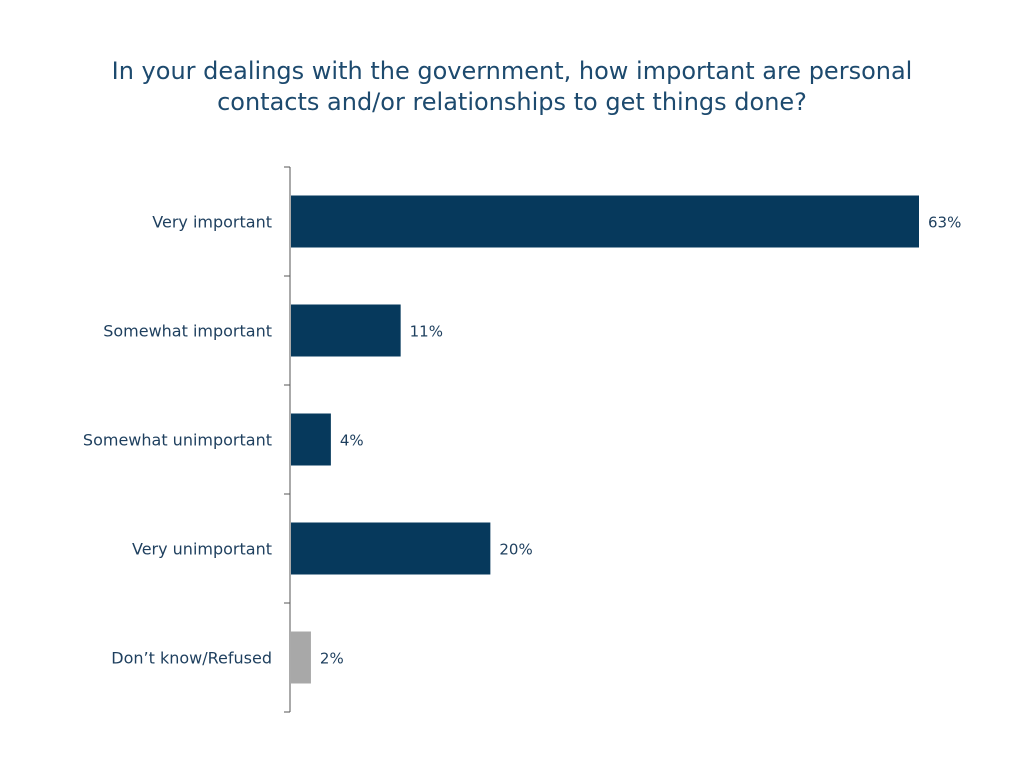 The image size is (1024, 768). I want to click on category-label: Very important, so click(212, 222).